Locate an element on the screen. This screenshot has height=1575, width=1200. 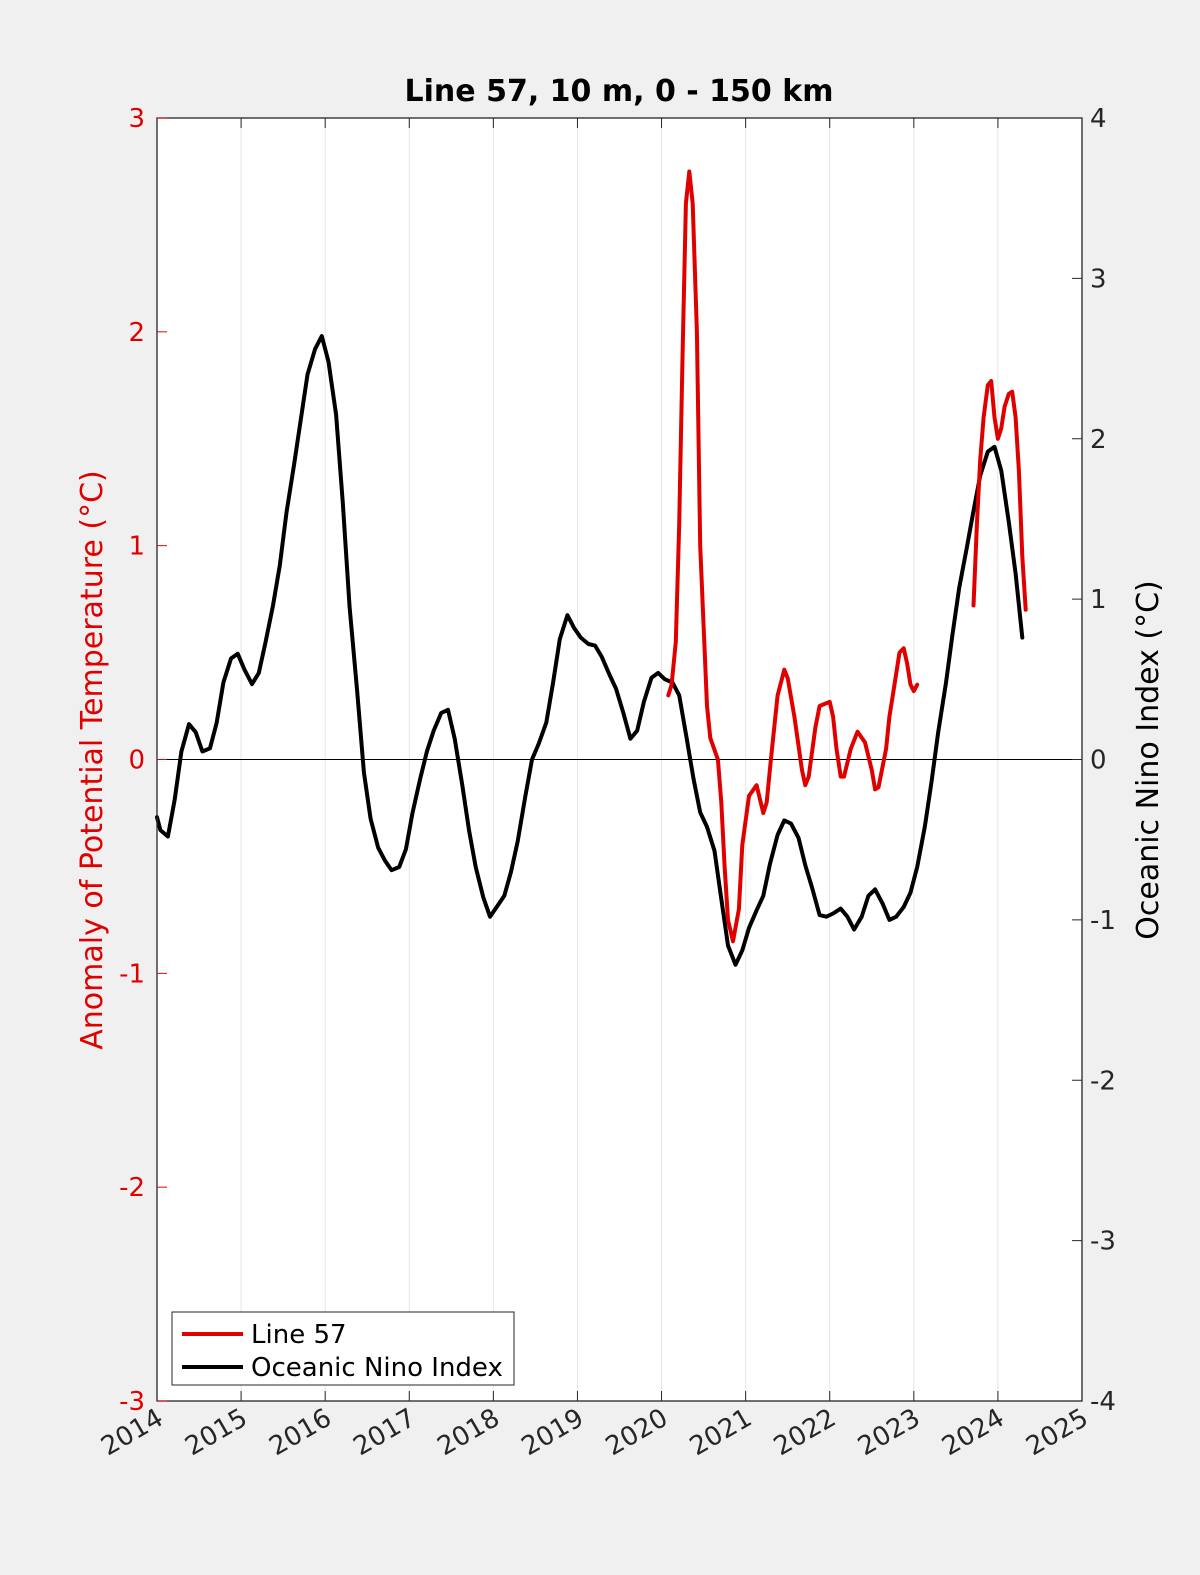
x-tick-label: 2022 is located at coordinates (805, 1432).